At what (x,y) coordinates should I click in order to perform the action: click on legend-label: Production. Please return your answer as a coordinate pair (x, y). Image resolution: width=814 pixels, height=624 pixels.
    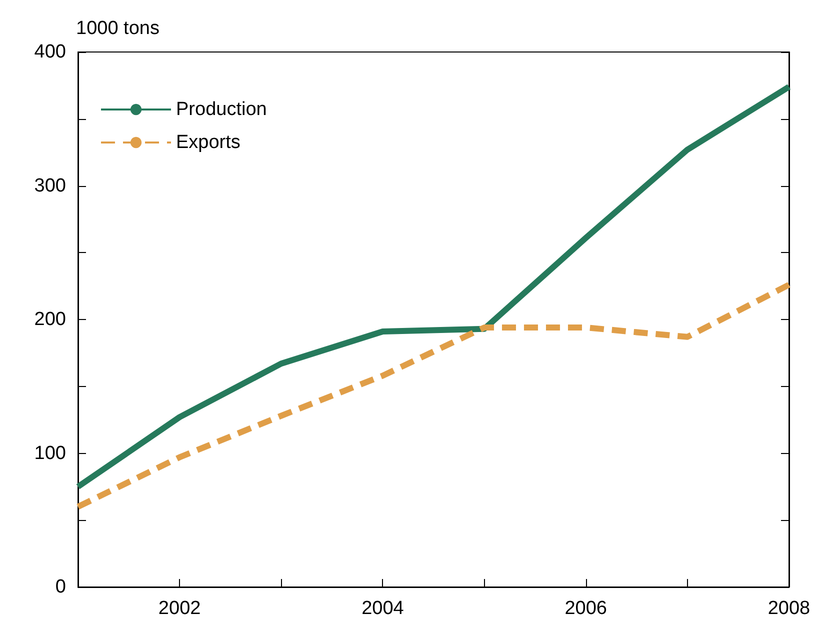
    Looking at the image, I should click on (221, 109).